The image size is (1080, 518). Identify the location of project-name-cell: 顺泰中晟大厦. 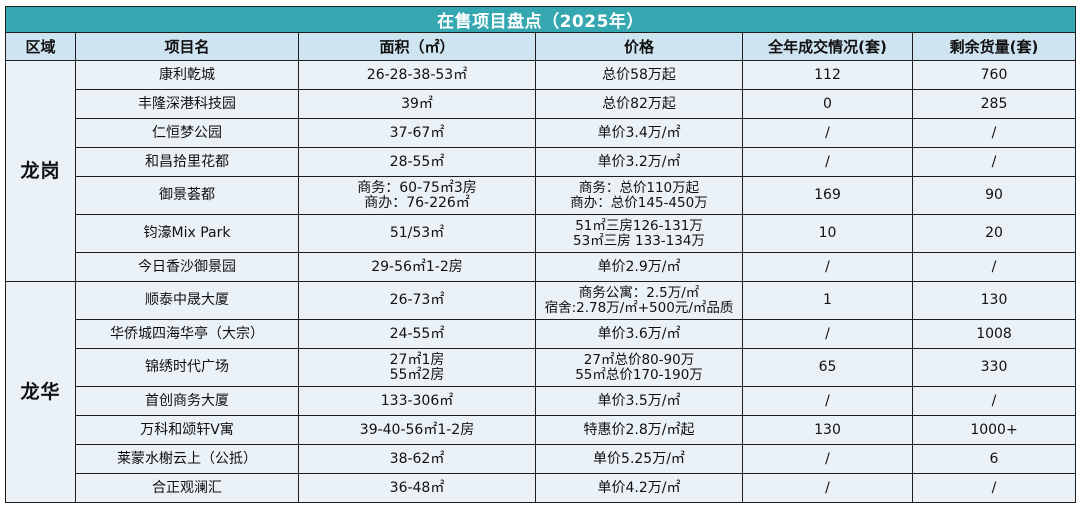
(187, 300).